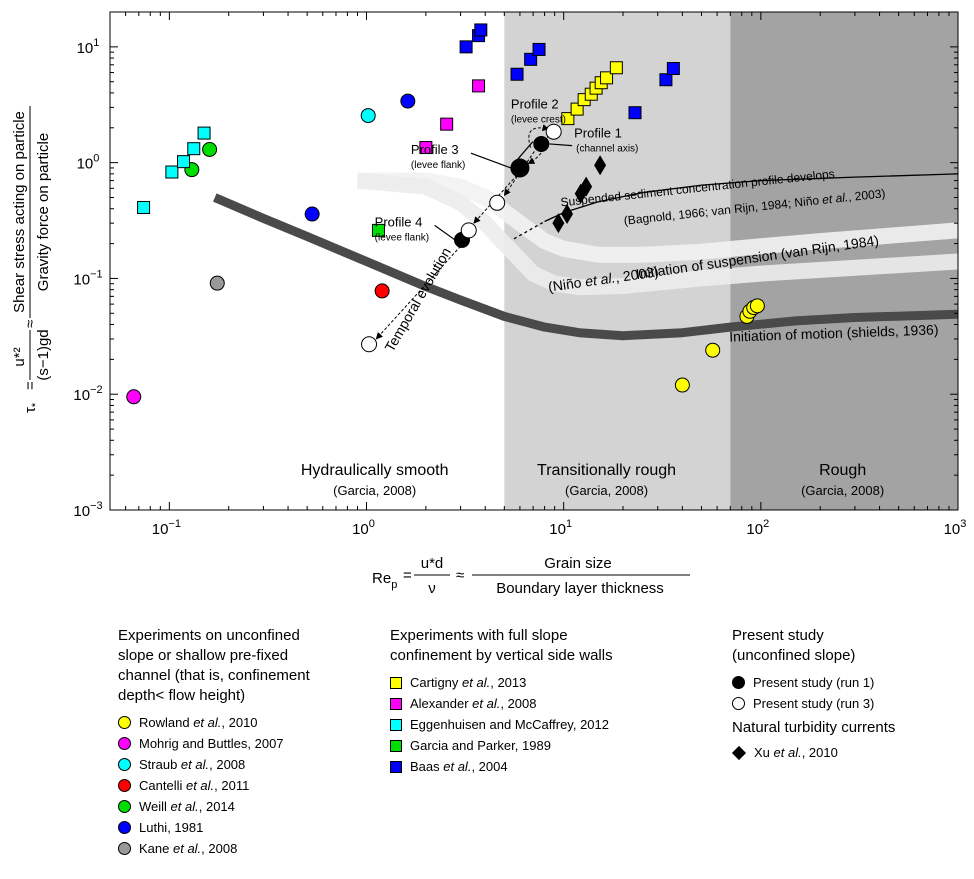 The width and height of the screenshot is (974, 879). I want to click on legend-natural-header: Natural turbidity currents, so click(814, 727).